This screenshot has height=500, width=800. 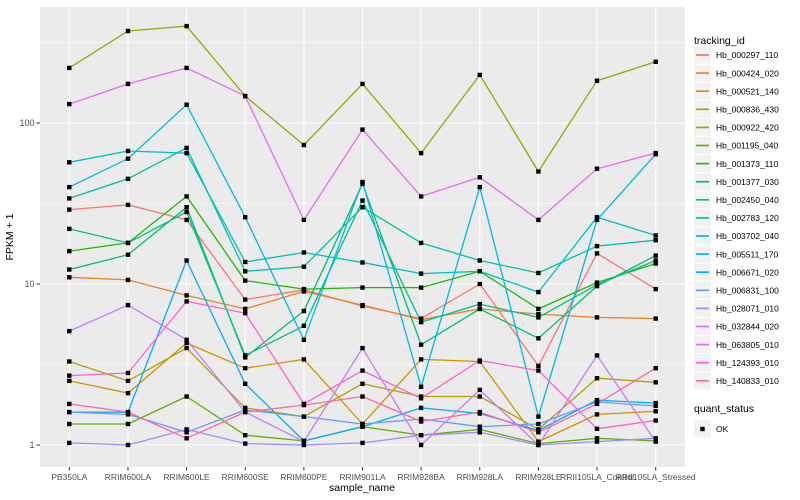 I want to click on legend-quant-status-title: quant_status, so click(x=724, y=409).